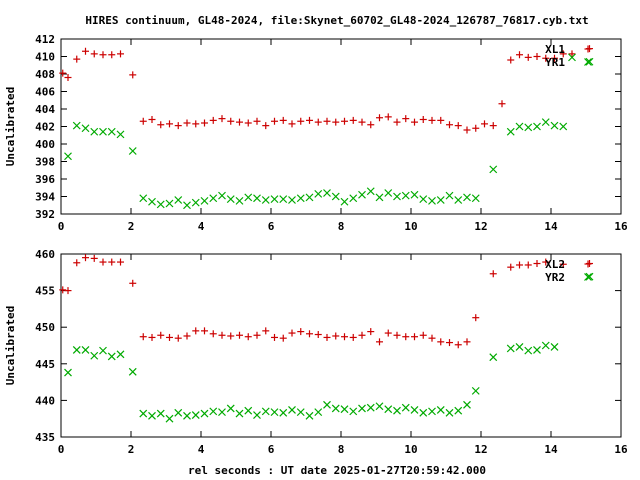 The height and width of the screenshot is (480, 640). I want to click on y-tick-label: 404, so click(45, 109).